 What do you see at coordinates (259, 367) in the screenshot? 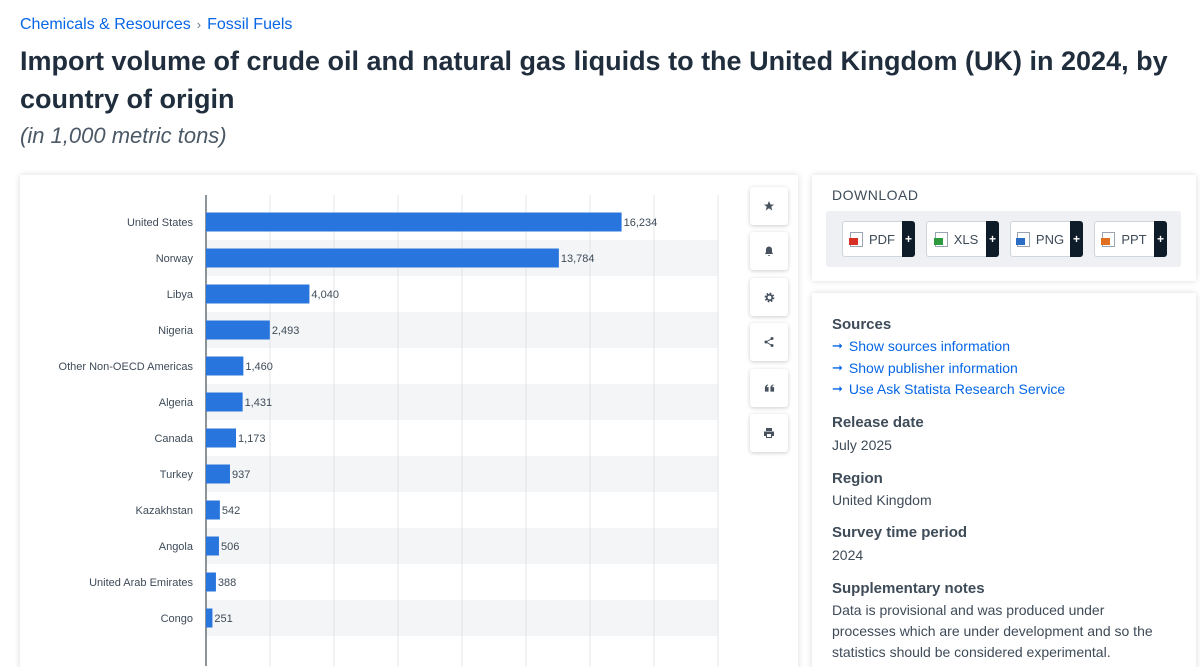
I see `value-label: 1,460` at bounding box center [259, 367].